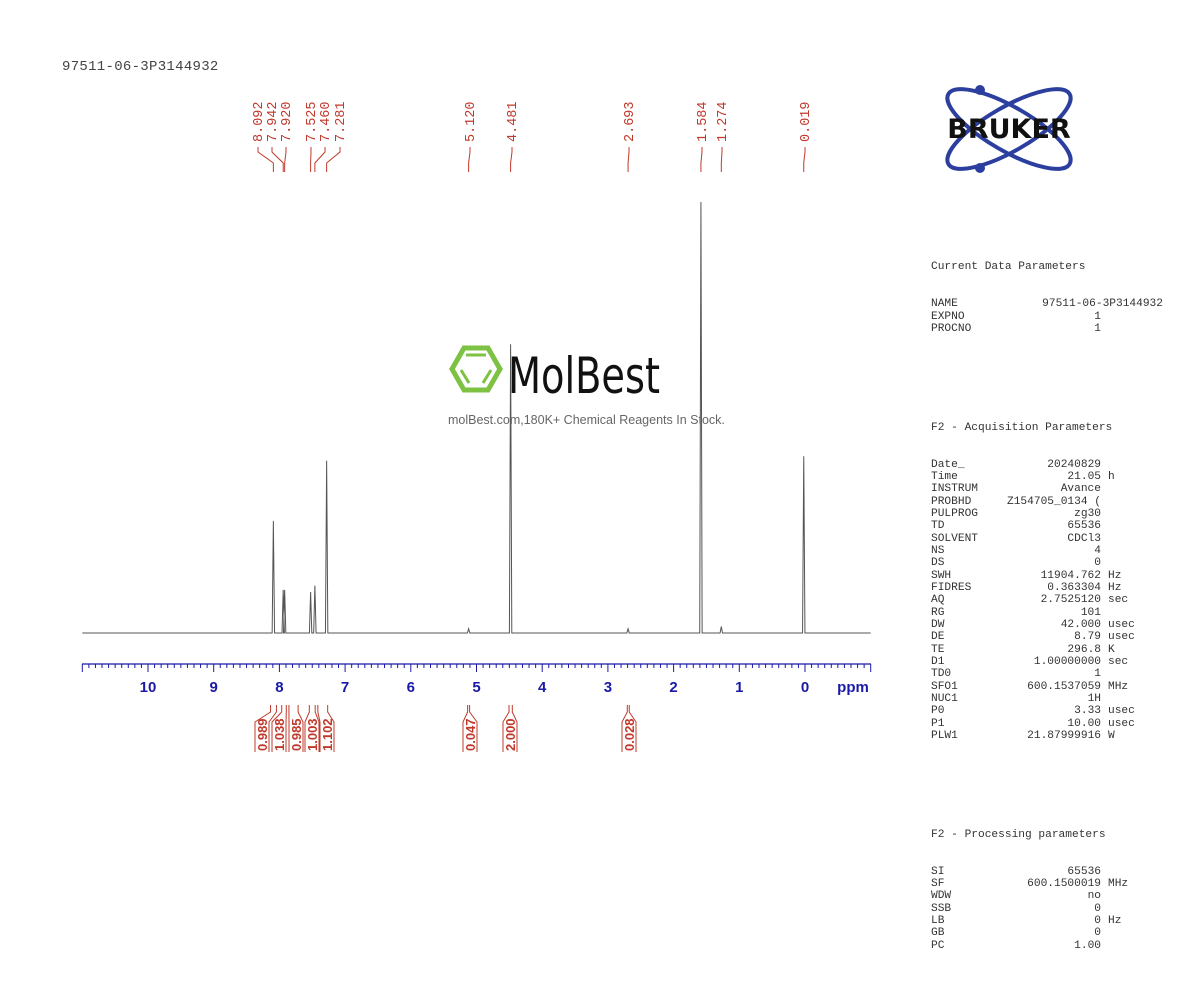  I want to click on tick-label: 8, so click(279, 687).